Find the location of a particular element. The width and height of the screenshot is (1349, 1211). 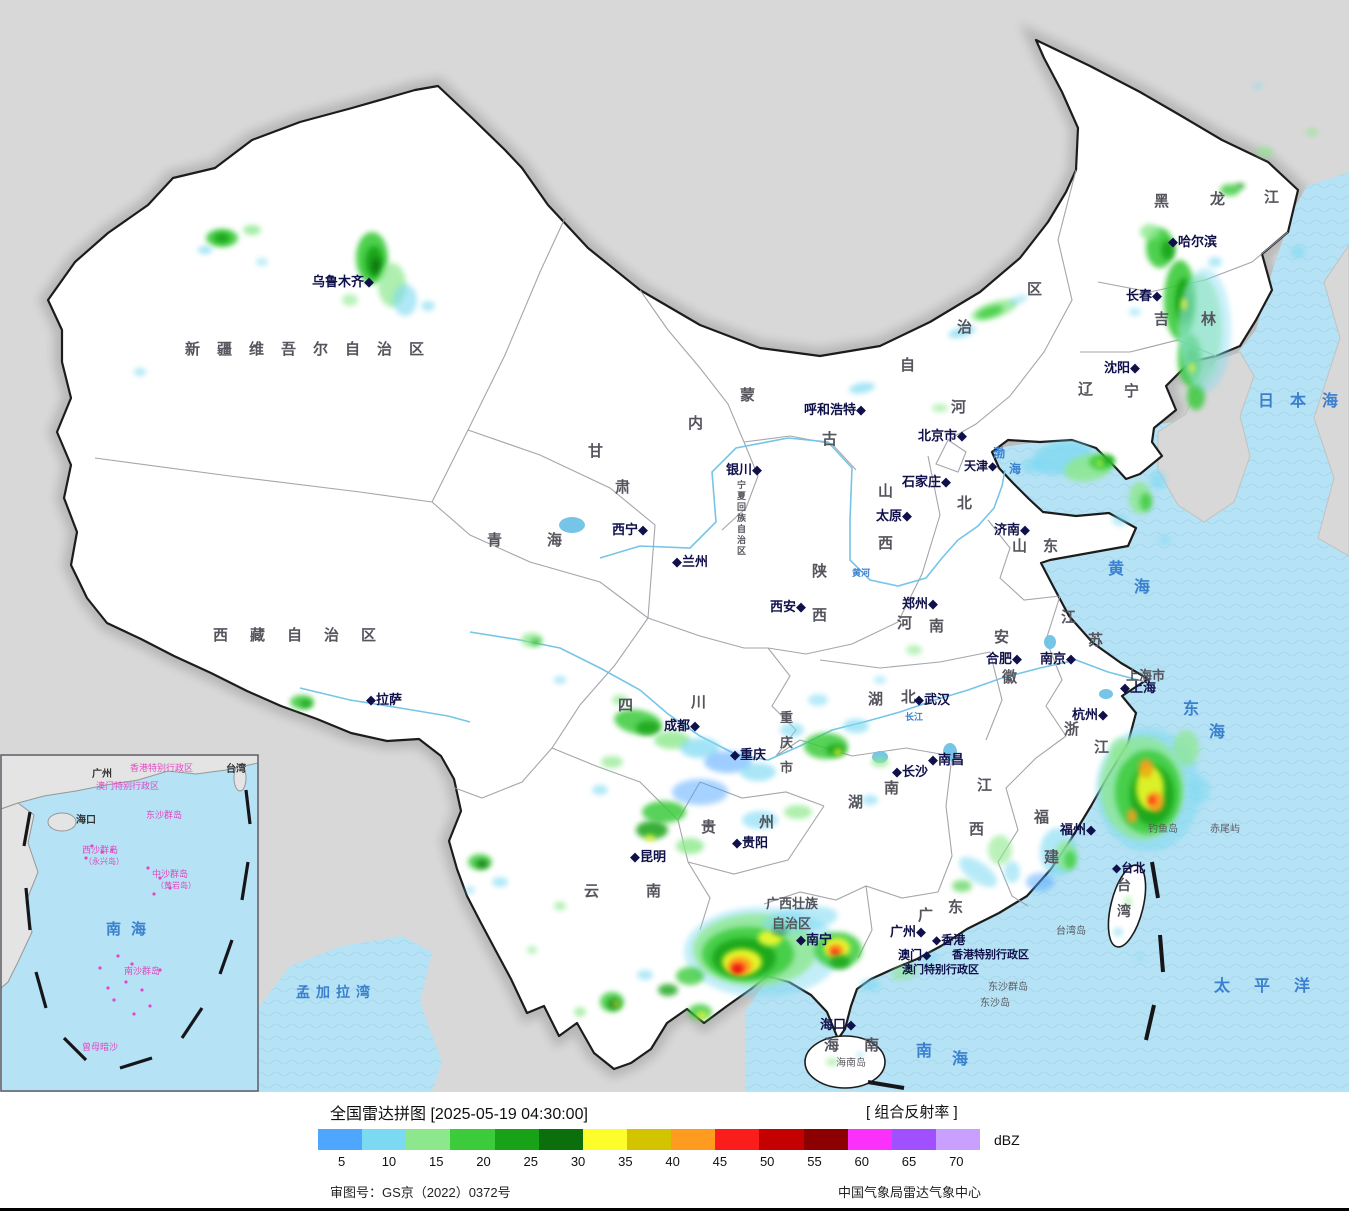

city-label: ◆南昌 is located at coordinates (946, 759).